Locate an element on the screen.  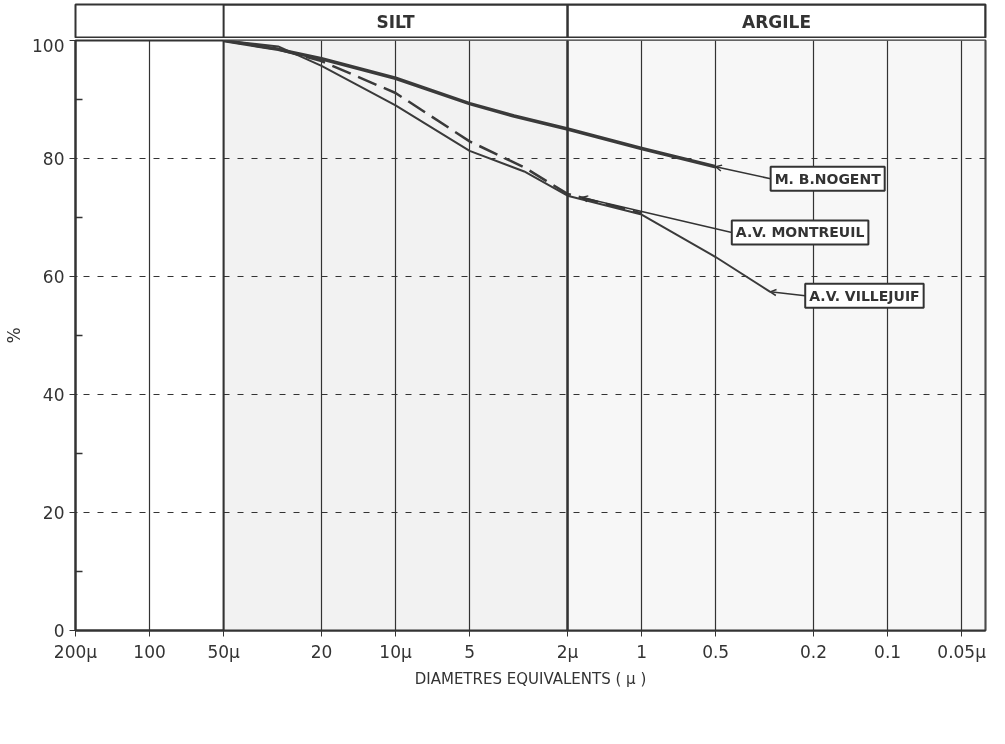
band-label: SILT is located at coordinates (396, 21).